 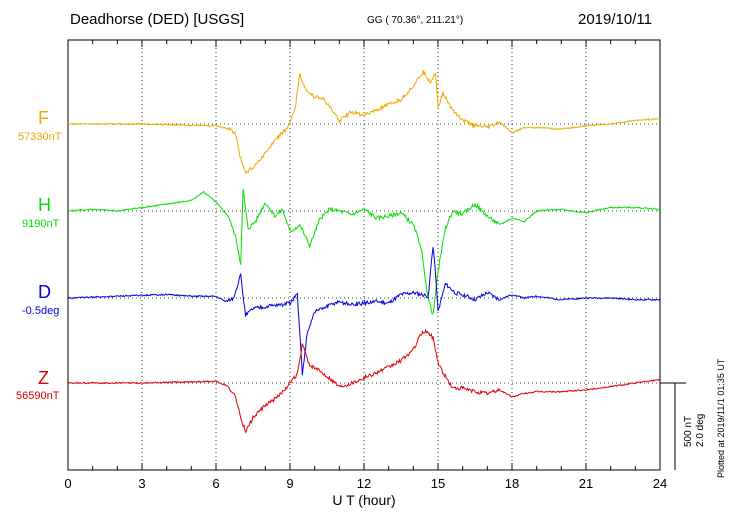 What do you see at coordinates (290, 483) in the screenshot?
I see `x-tick-label: 9` at bounding box center [290, 483].